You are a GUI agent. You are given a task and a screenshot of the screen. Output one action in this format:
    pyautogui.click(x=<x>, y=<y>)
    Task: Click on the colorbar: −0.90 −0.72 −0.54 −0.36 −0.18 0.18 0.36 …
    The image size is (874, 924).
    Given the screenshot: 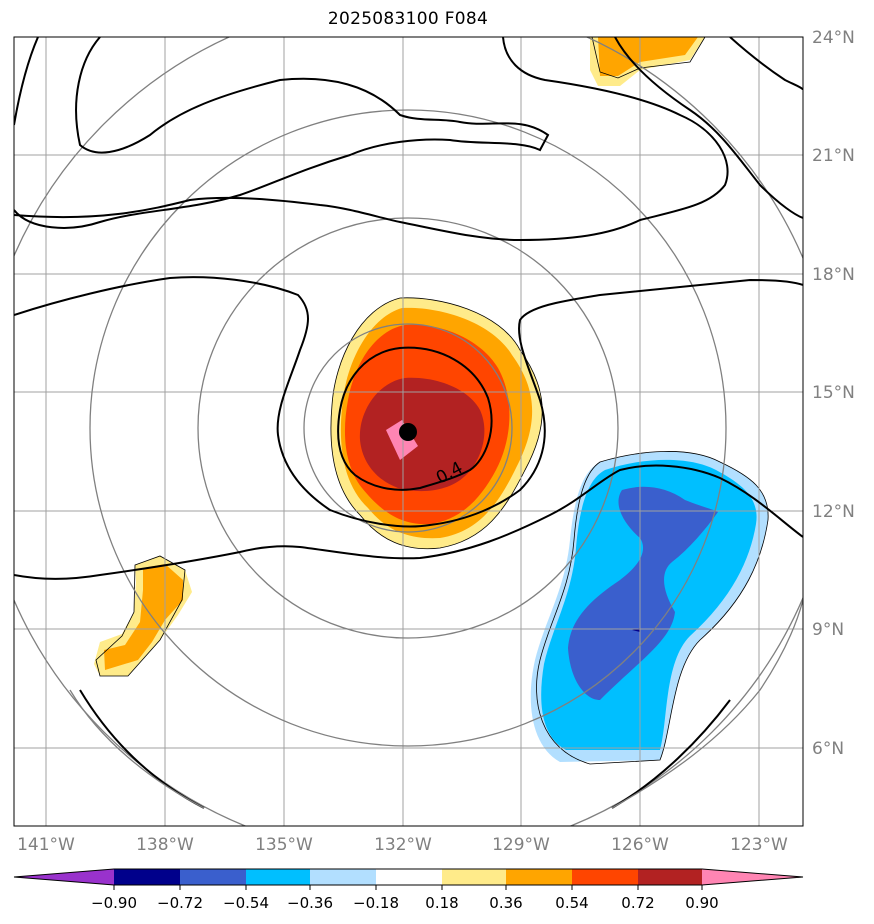 What is the action you would take?
    pyautogui.click(x=408, y=890)
    